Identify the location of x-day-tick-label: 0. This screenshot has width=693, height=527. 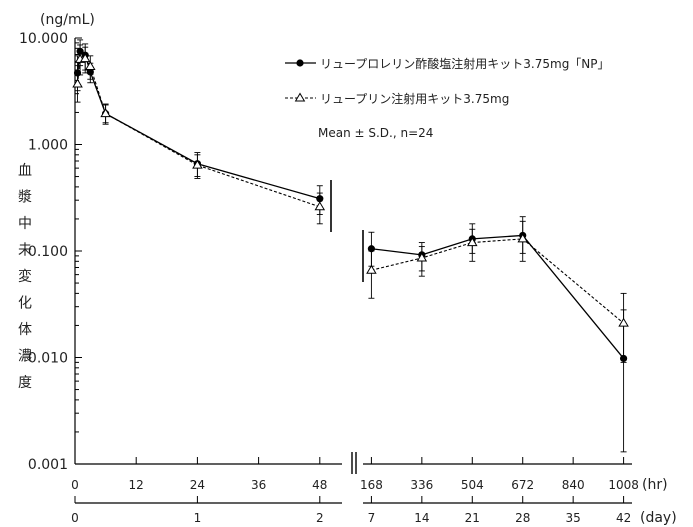
(75, 518).